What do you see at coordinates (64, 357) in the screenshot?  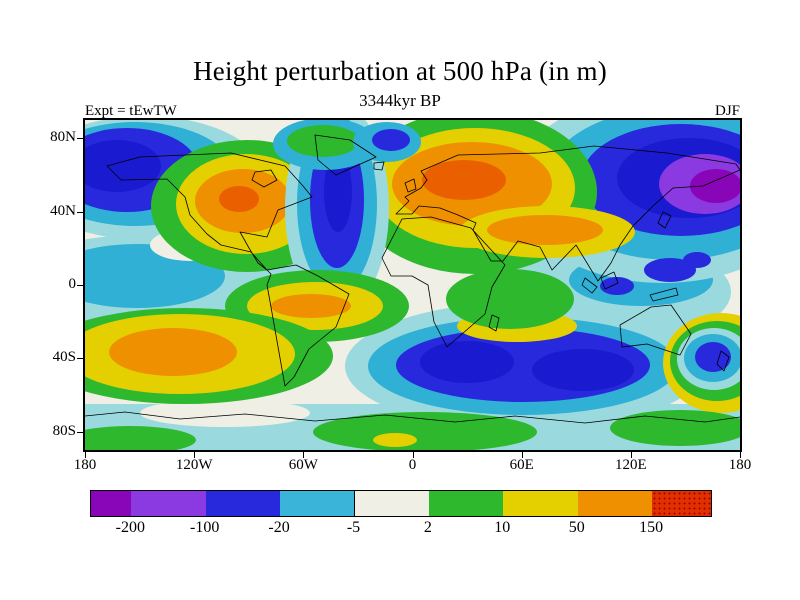 I see `y-axis-label: 40S` at bounding box center [64, 357].